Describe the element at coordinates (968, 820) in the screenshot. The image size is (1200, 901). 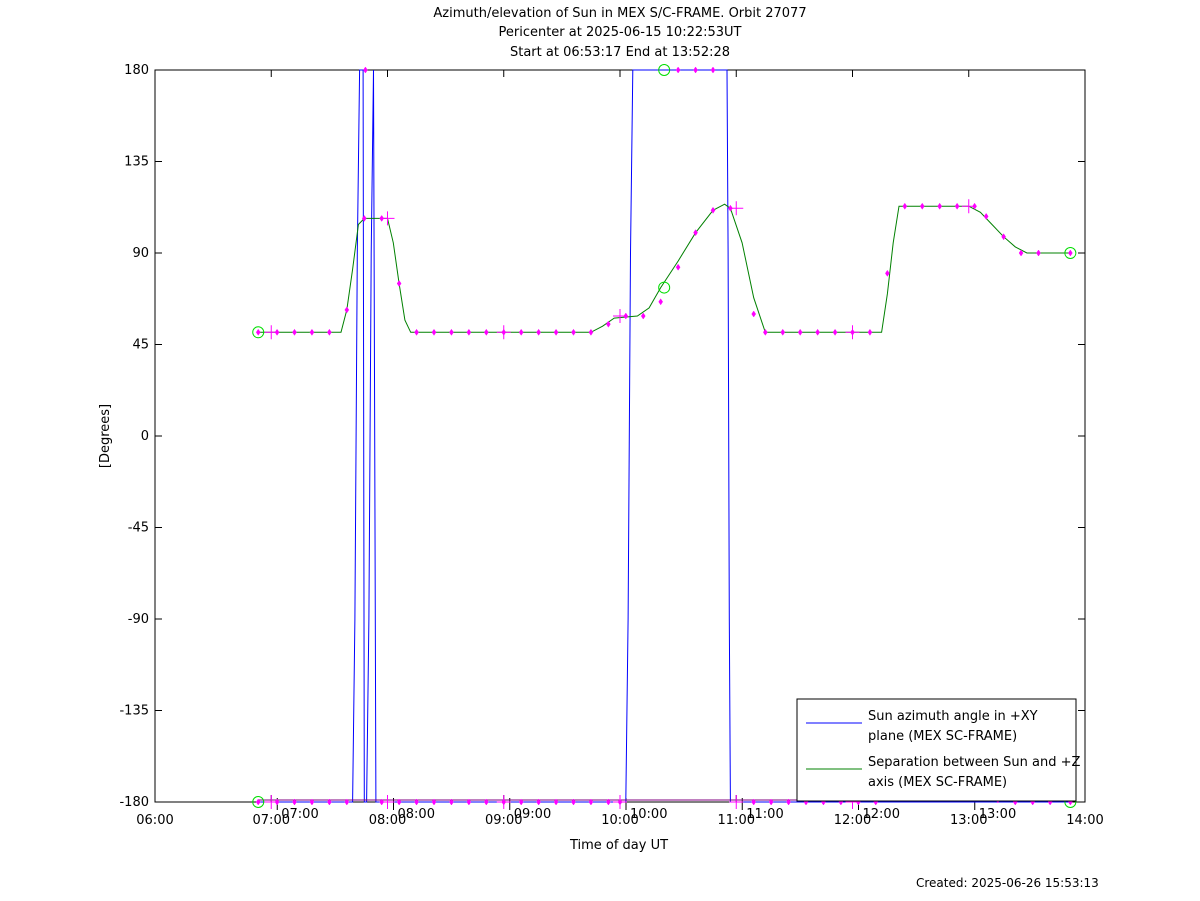
I see `x-tick-label: 13:00` at that location.